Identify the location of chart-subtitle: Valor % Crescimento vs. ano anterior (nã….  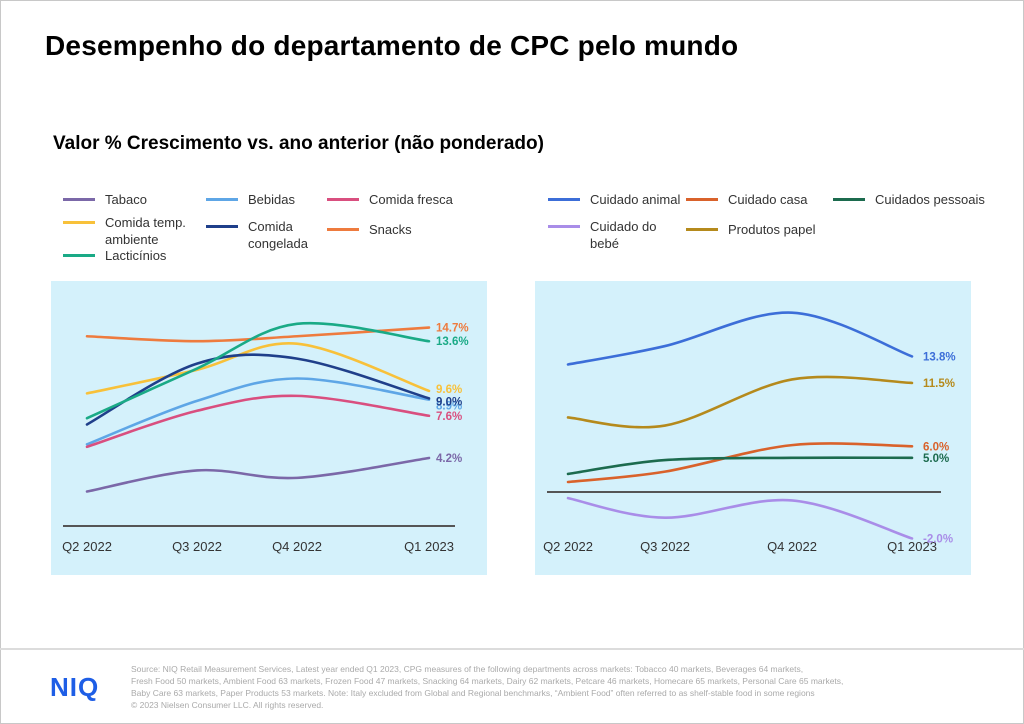
(298, 143).